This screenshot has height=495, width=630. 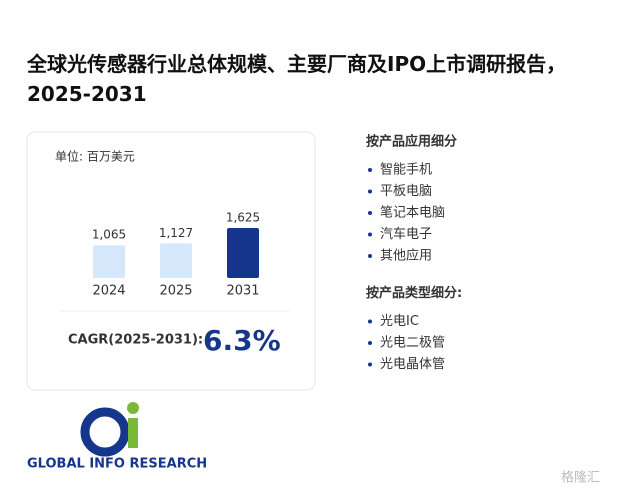 What do you see at coordinates (242, 340) in the screenshot?
I see `cagr-value: 6.3%` at bounding box center [242, 340].